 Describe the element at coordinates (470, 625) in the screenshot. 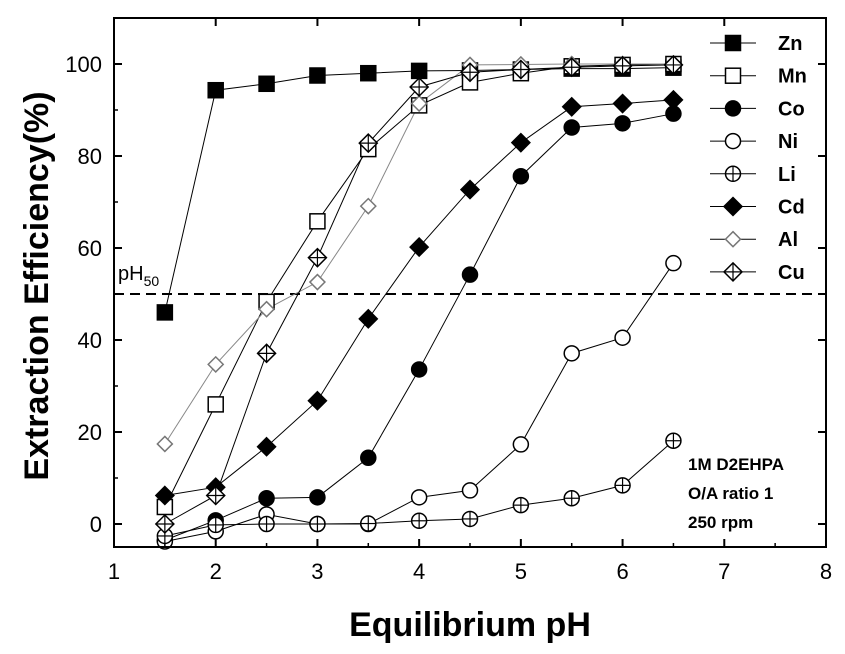

I see `x-axis-title: Equilibrium pH` at that location.